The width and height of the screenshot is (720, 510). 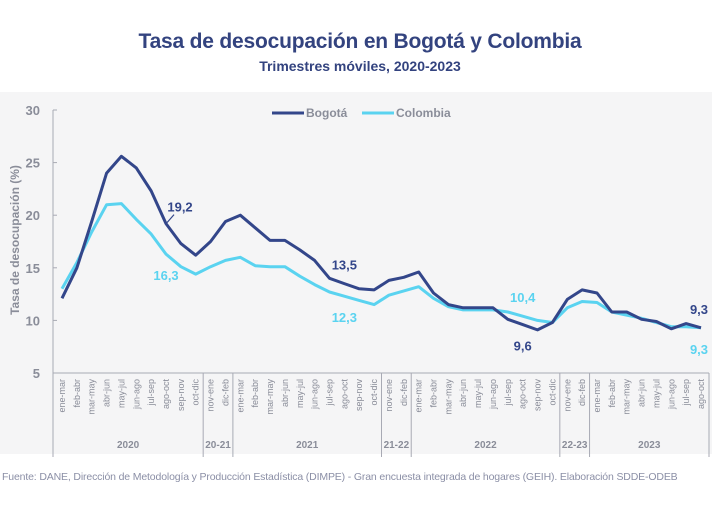 What do you see at coordinates (41, 242) in the screenshot?
I see `y-axis-ticks: 5 10 15 20 25 30` at bounding box center [41, 242].